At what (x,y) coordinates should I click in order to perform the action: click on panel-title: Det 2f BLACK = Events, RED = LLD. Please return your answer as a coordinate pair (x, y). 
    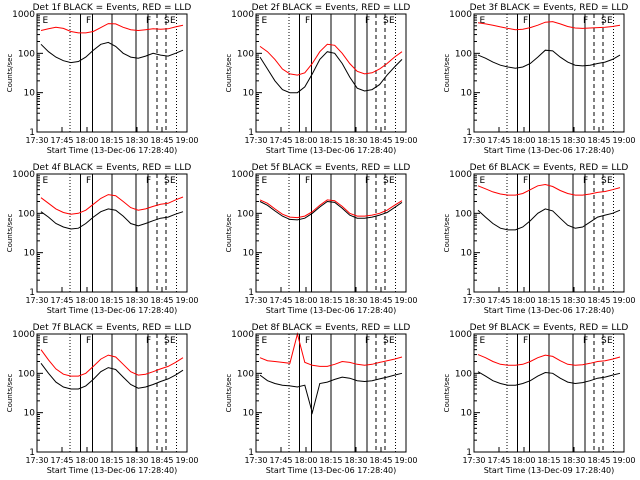
    Looking at the image, I should click on (331, 8).